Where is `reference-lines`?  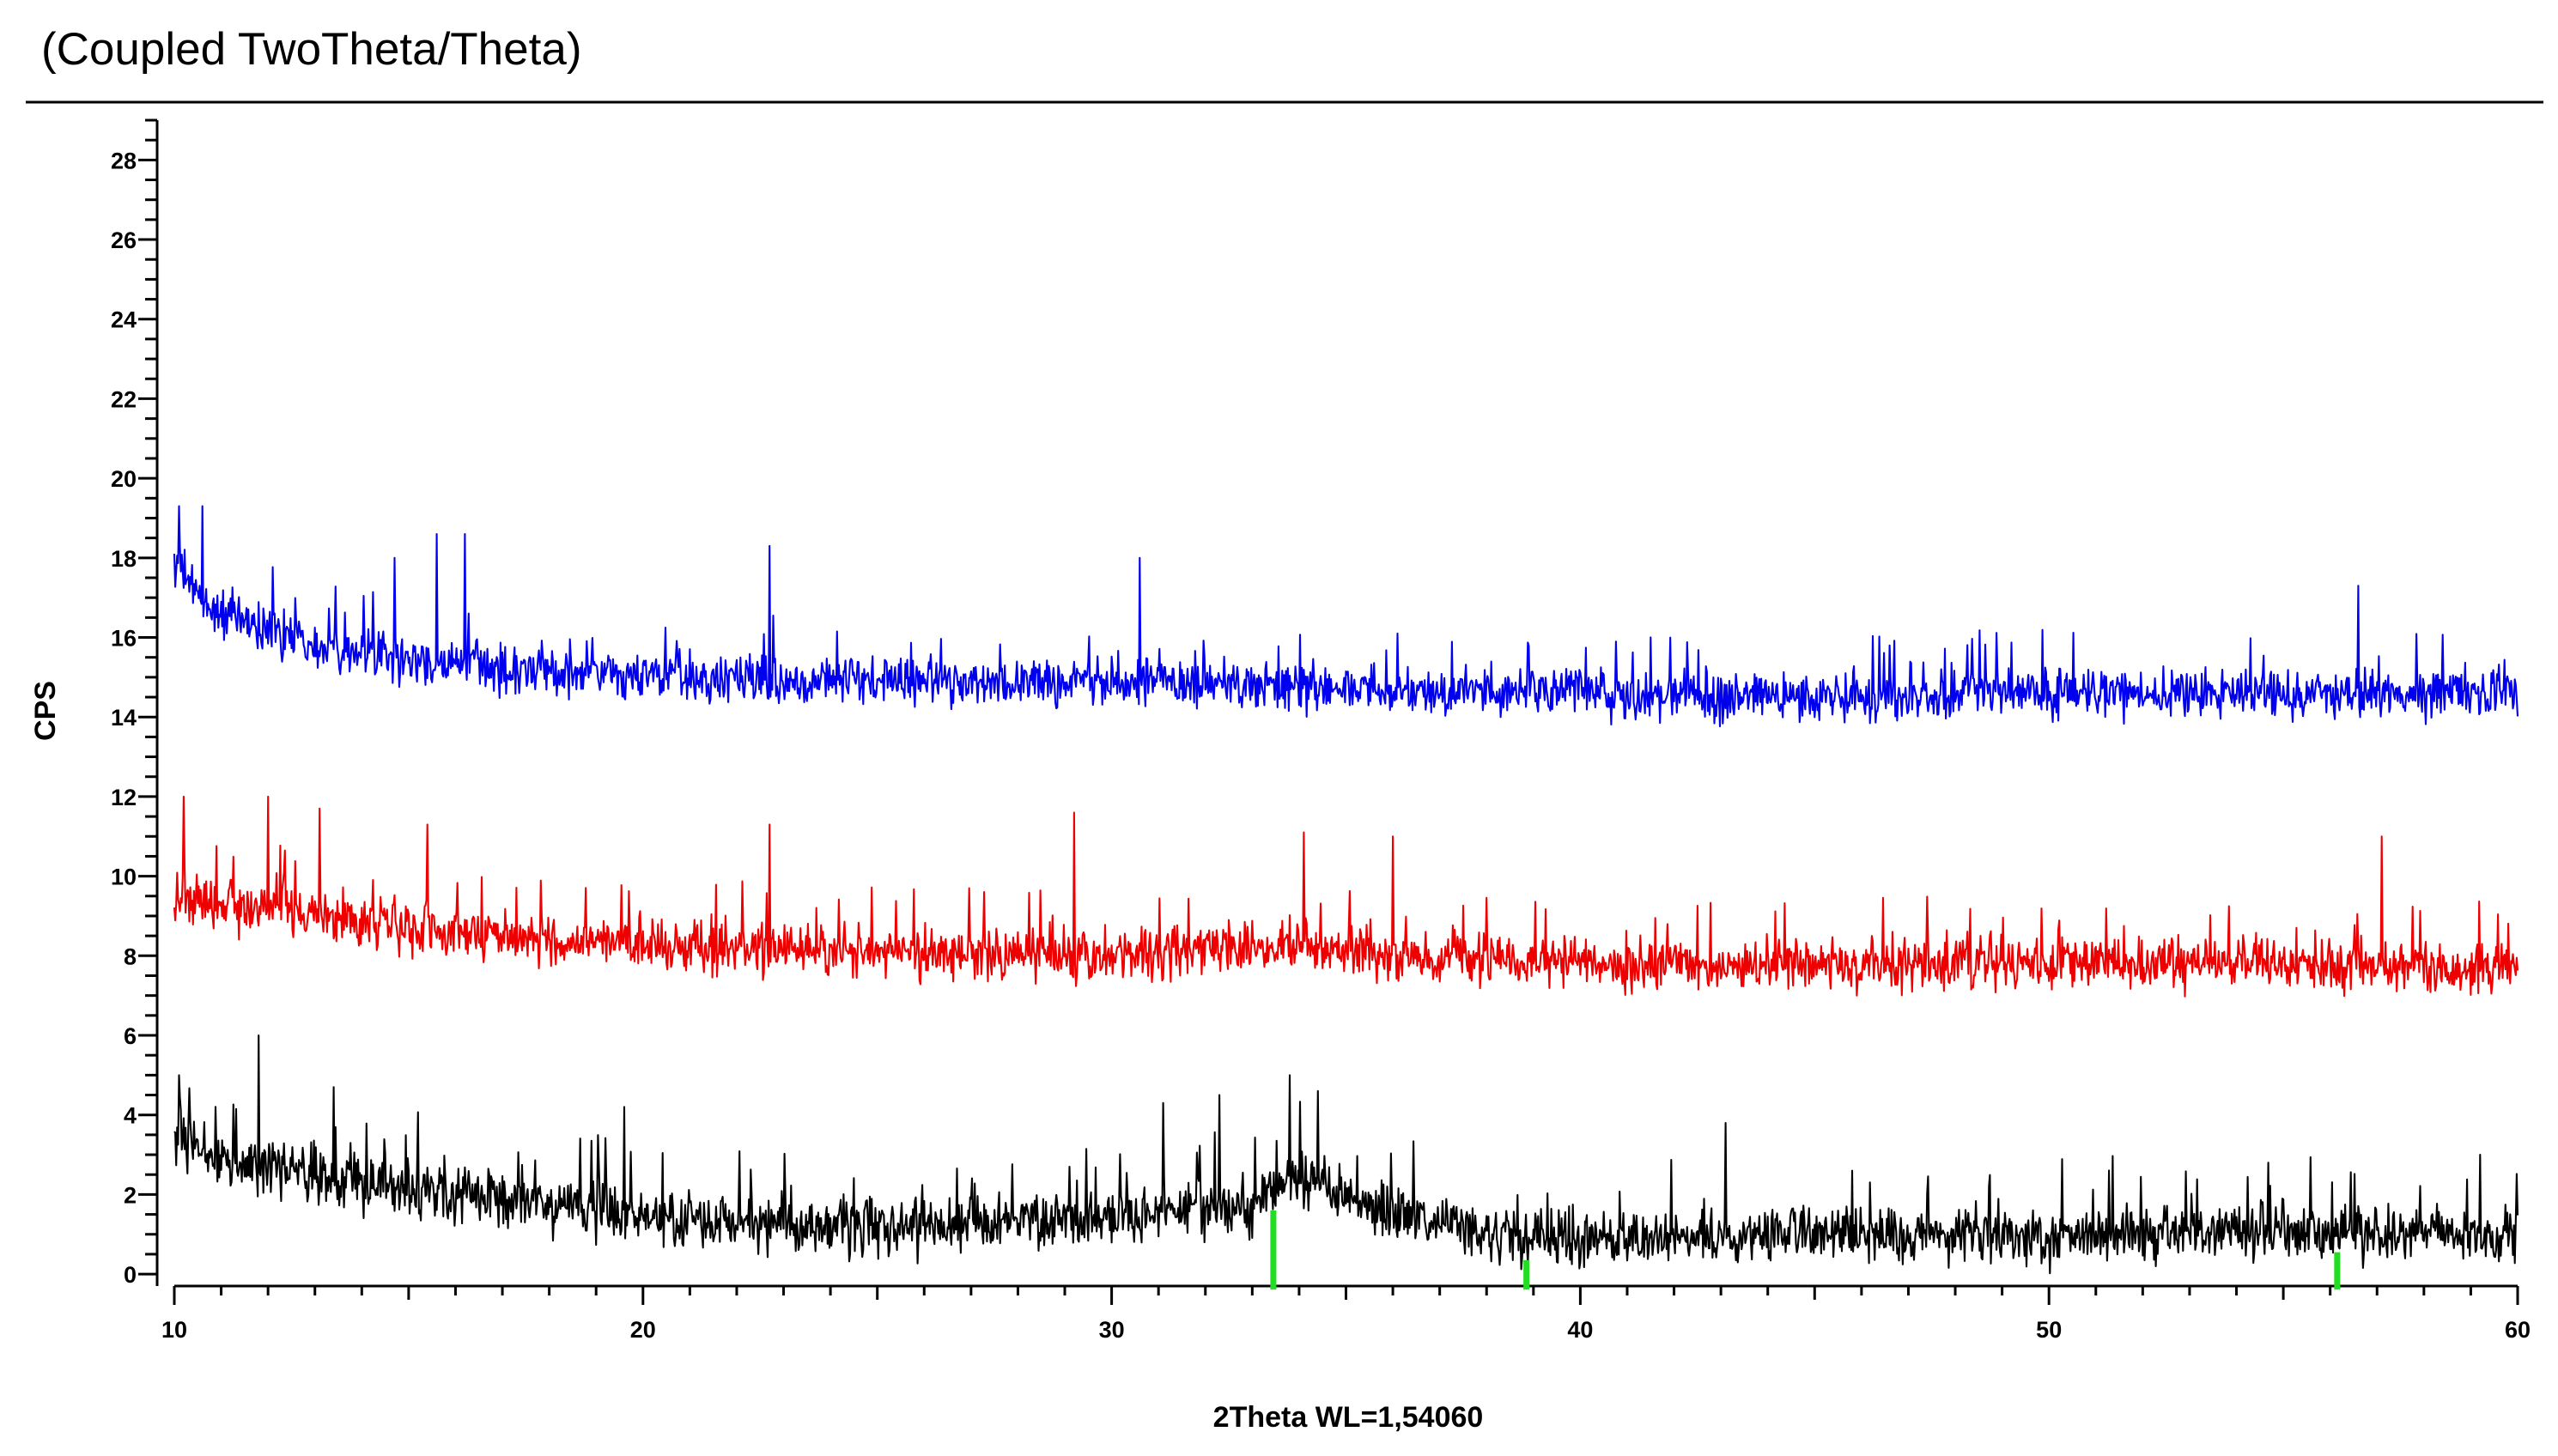
reference-lines is located at coordinates (1805, 1250).